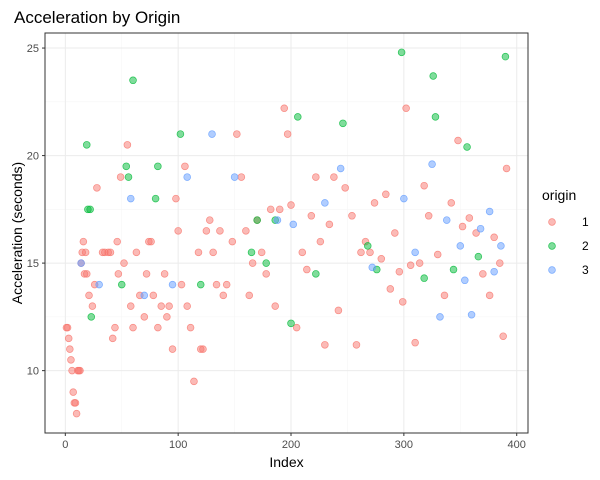  Describe the element at coordinates (404, 445) in the screenshot. I see `x-tick-label: 300` at that location.